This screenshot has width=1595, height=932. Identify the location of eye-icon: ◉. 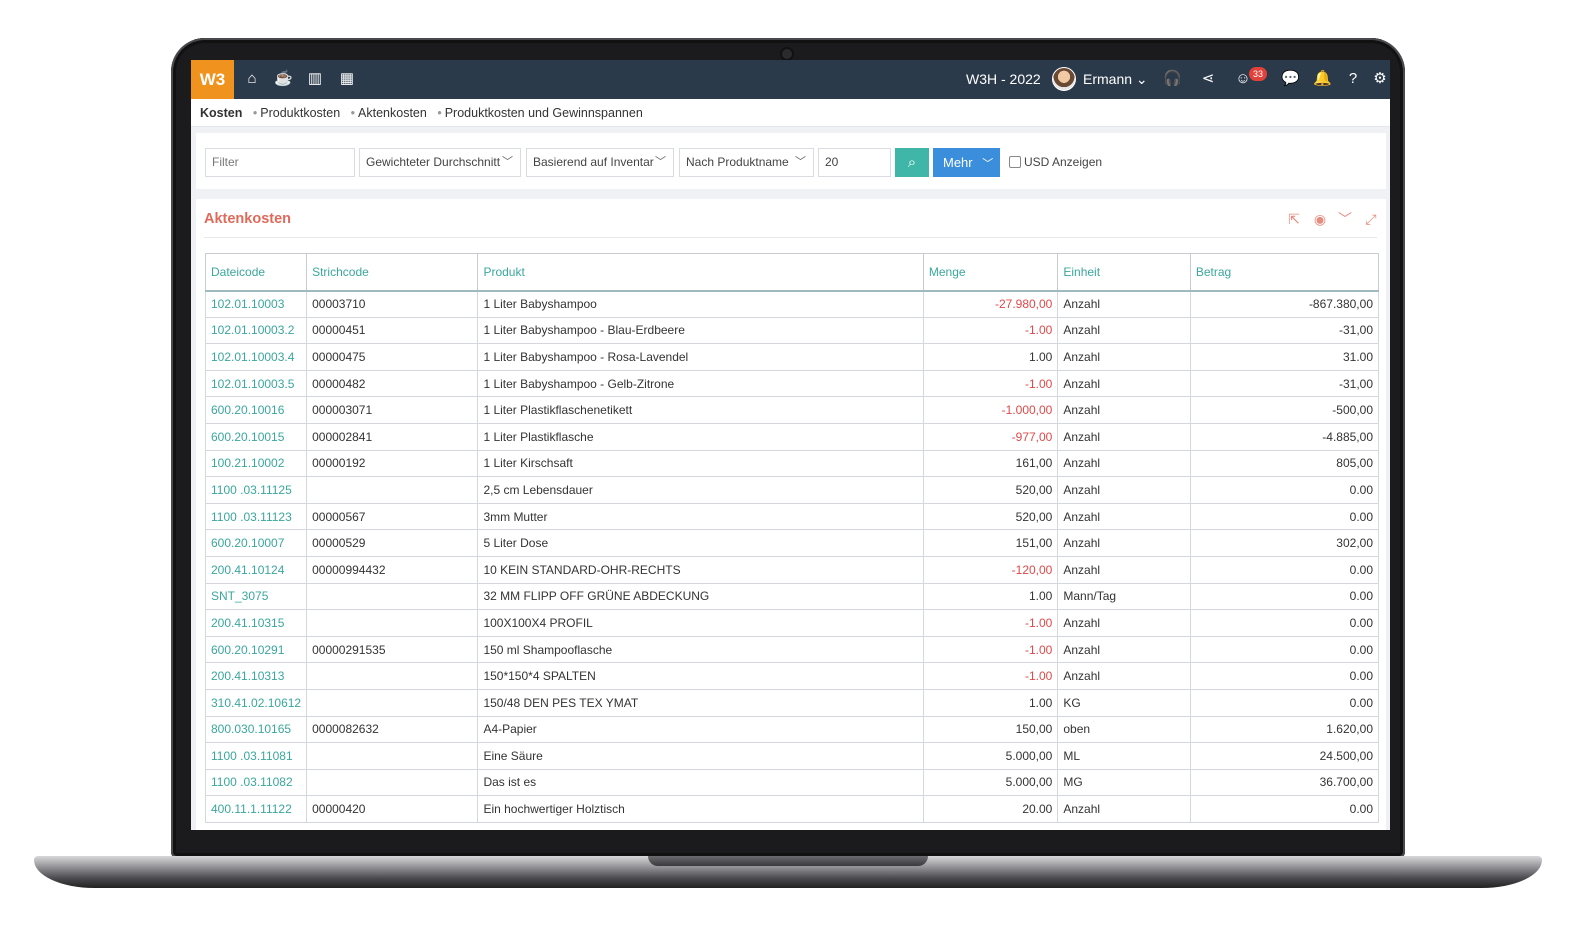
(1320, 219).